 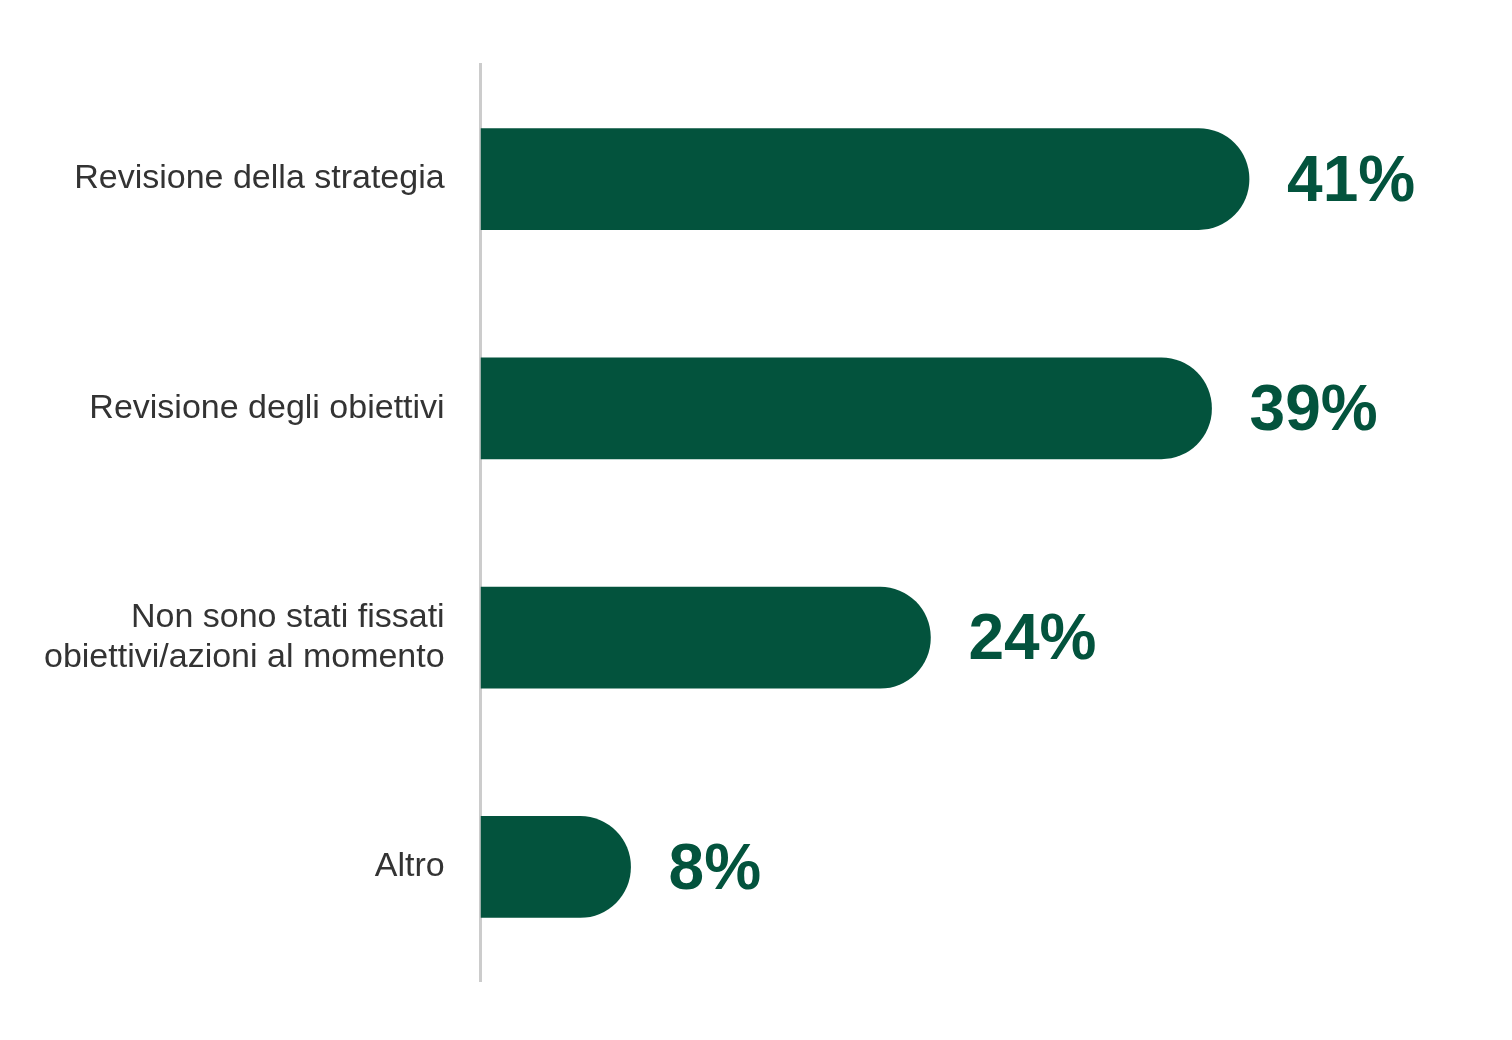 I want to click on data-label: 24%, so click(x=1032, y=637).